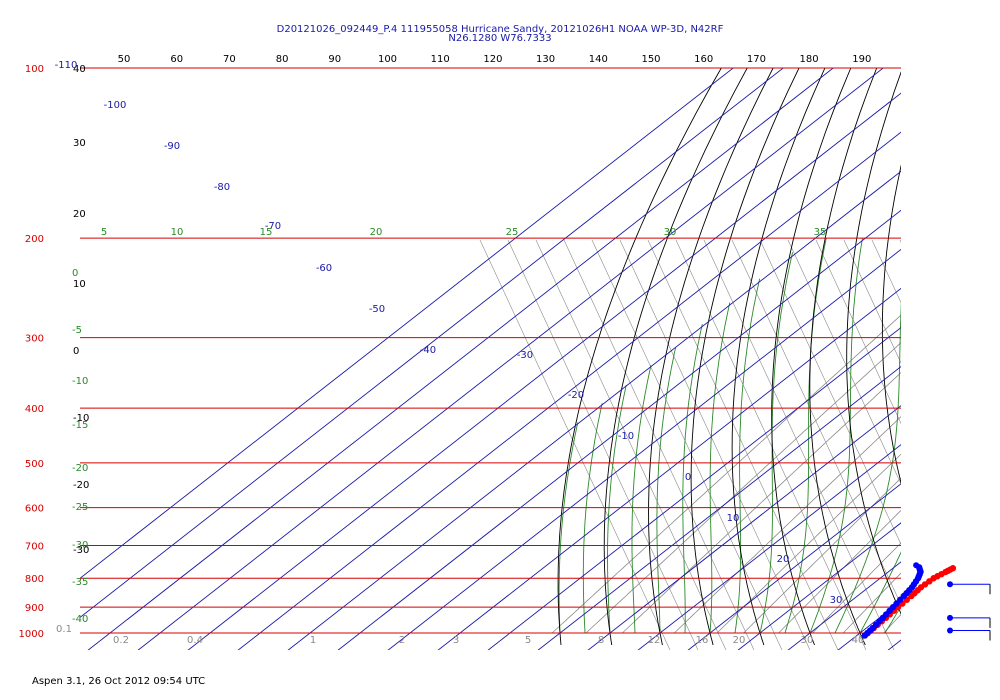 The image size is (1000, 700). What do you see at coordinates (952, 568) in the screenshot?
I see `temperature-point` at bounding box center [952, 568].